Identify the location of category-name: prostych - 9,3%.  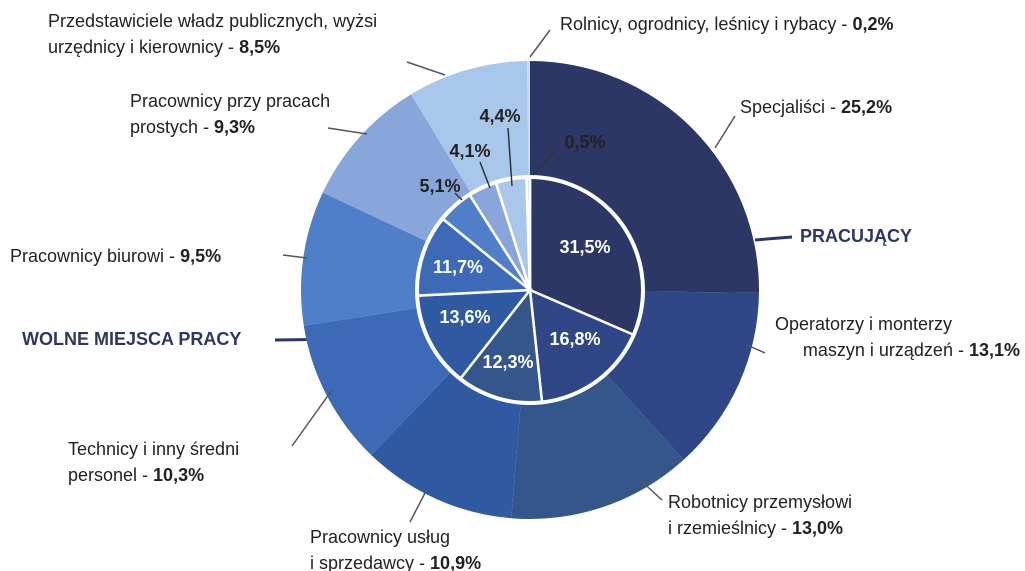
(192, 127).